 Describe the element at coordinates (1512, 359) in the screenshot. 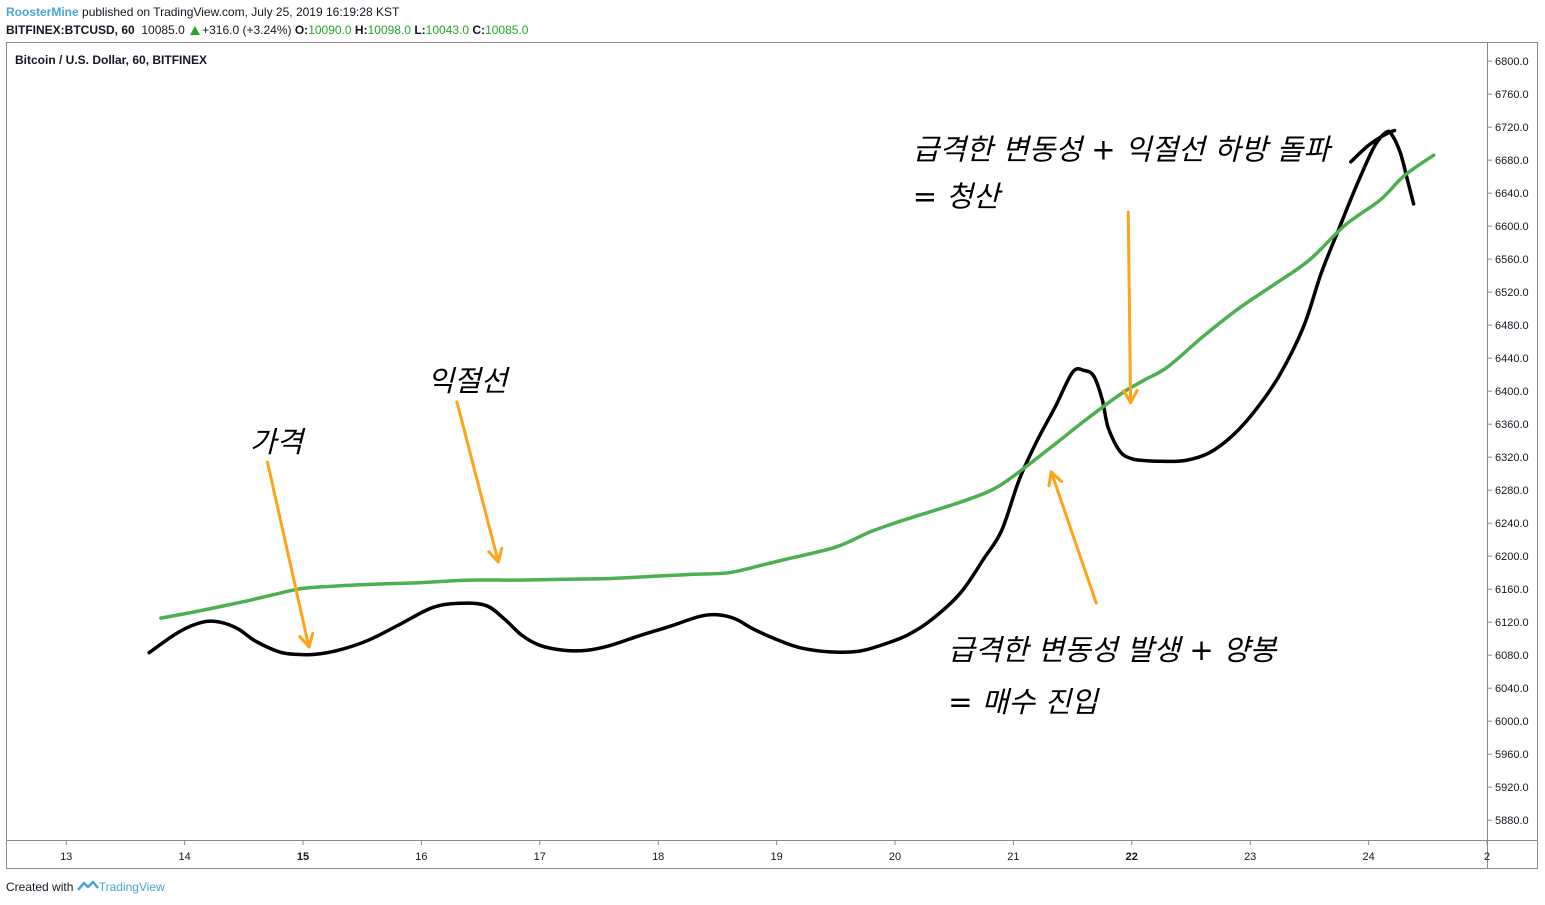

I see `y-tick-label: 6440.0` at that location.